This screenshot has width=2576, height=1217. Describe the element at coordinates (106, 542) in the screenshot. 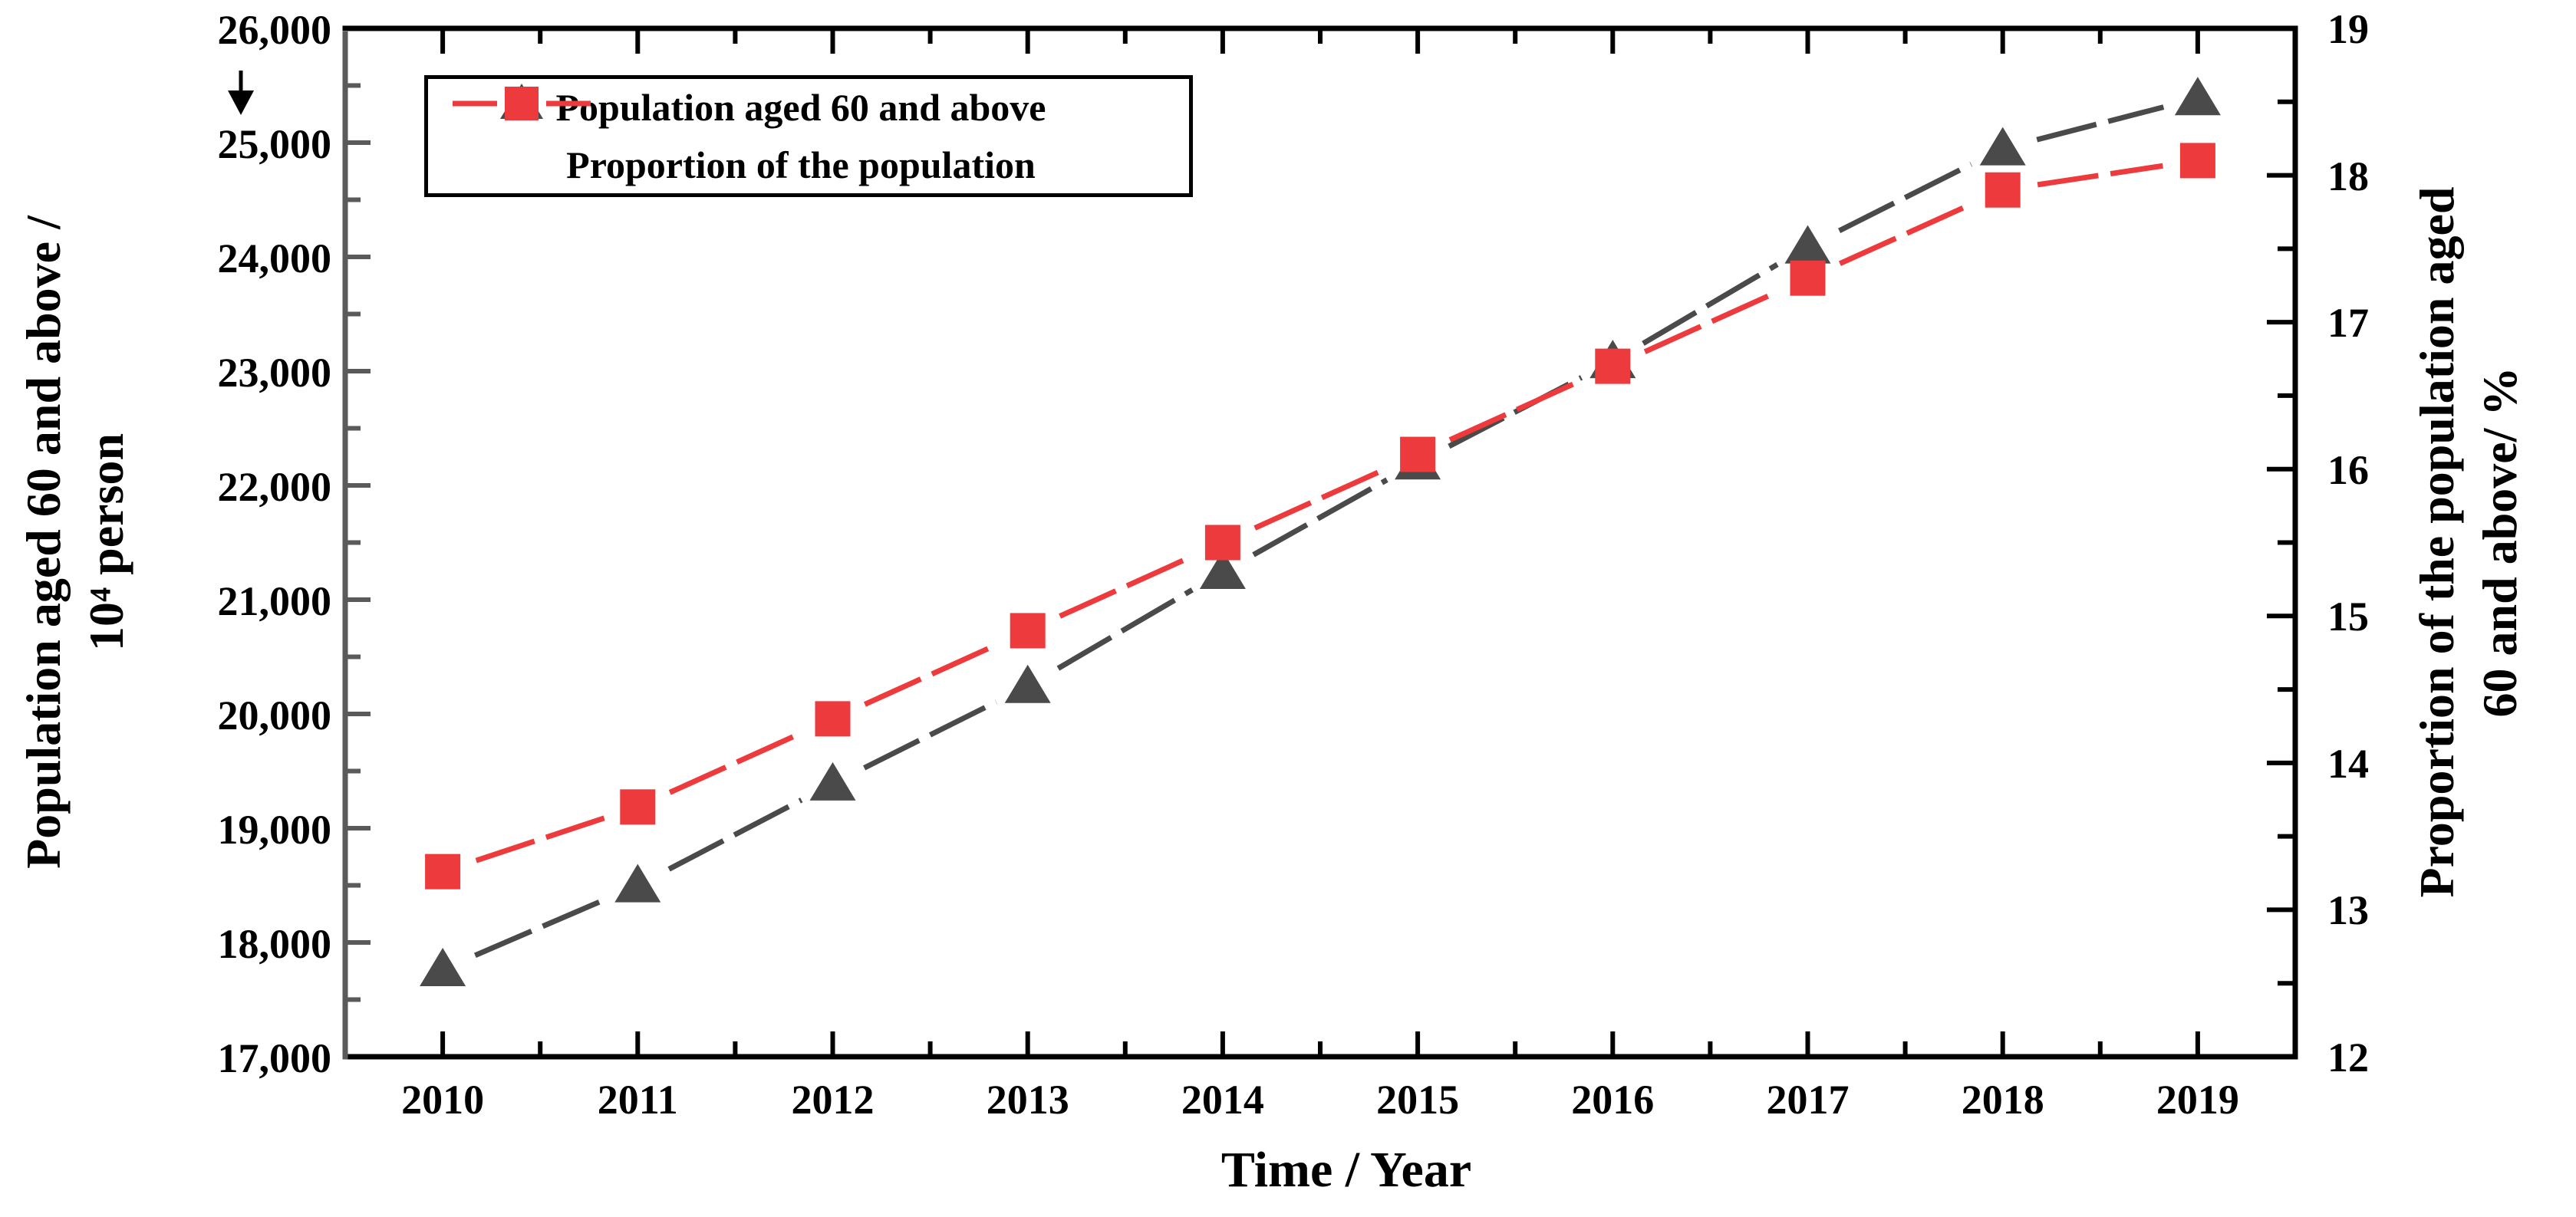

I see `y-axis-left-title-line2: 10⁴ person` at that location.